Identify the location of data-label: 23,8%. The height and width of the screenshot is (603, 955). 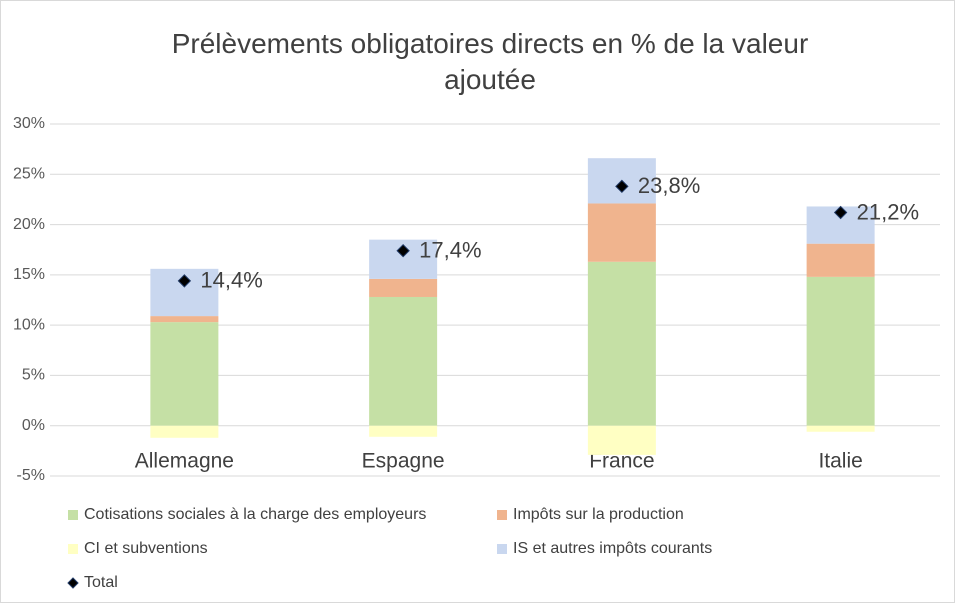
(669, 185).